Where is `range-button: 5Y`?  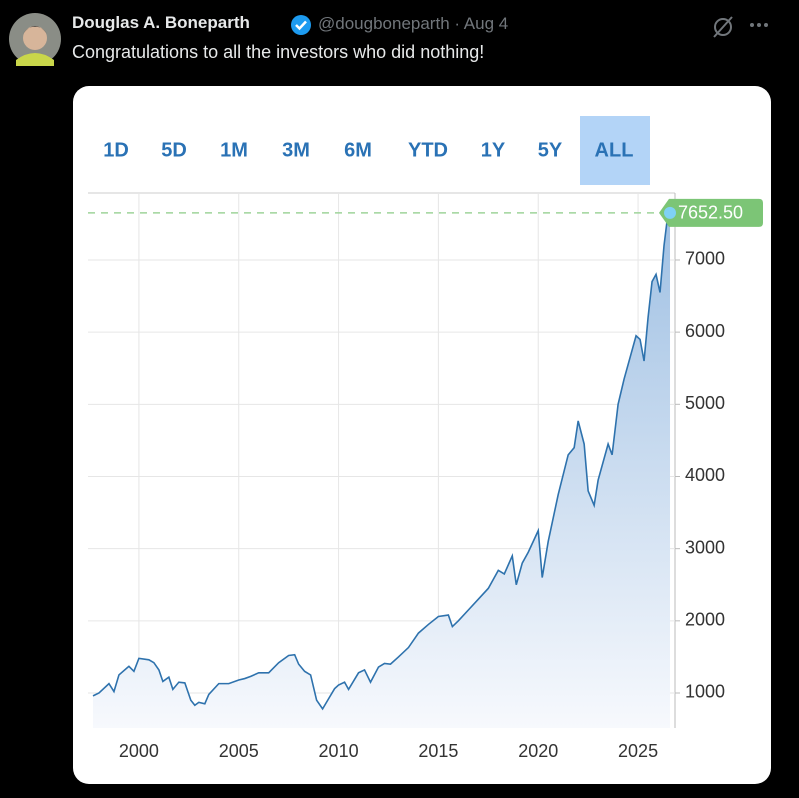
range-button: 5Y is located at coordinates (550, 150).